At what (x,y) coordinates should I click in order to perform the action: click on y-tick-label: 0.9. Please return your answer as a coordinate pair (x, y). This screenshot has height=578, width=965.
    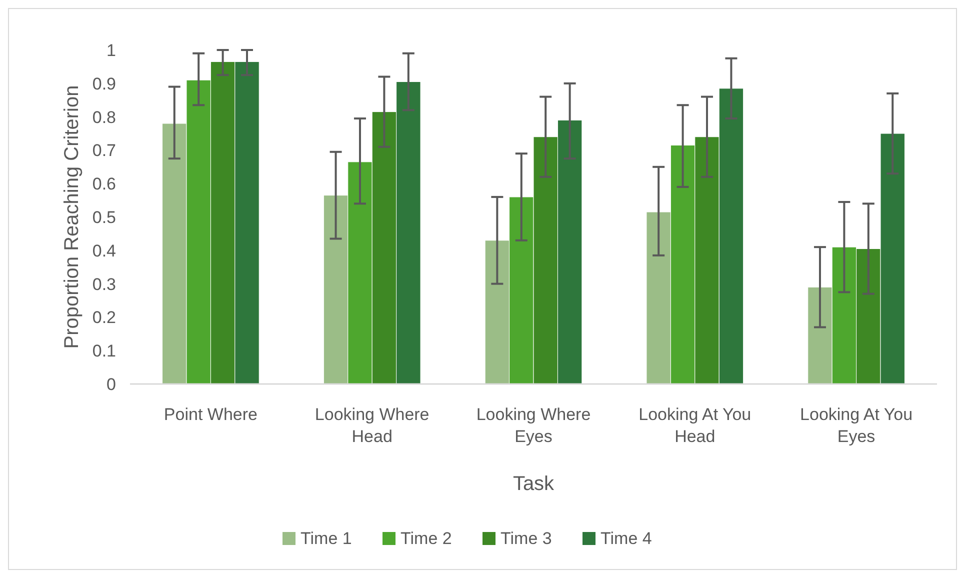
    Looking at the image, I should click on (104, 84).